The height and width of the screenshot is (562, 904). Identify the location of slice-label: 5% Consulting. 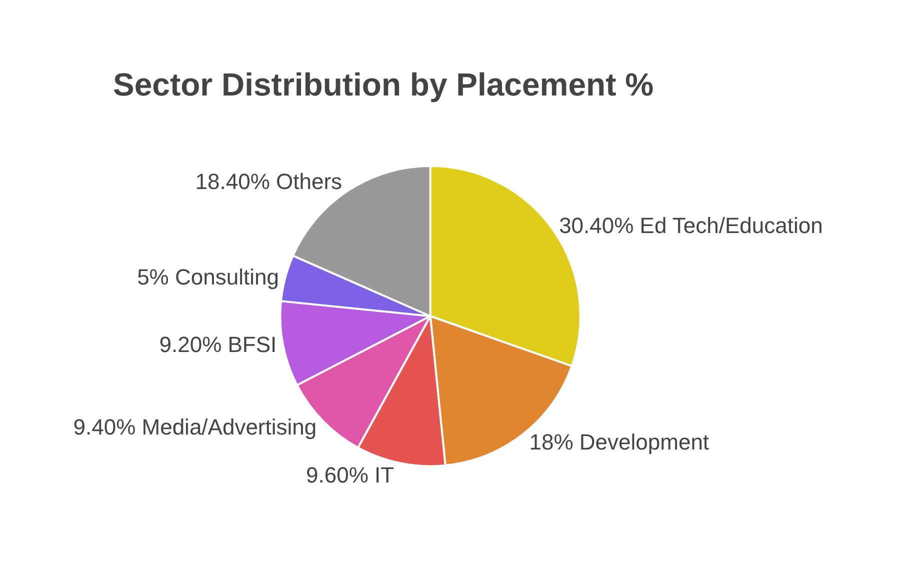
(208, 277).